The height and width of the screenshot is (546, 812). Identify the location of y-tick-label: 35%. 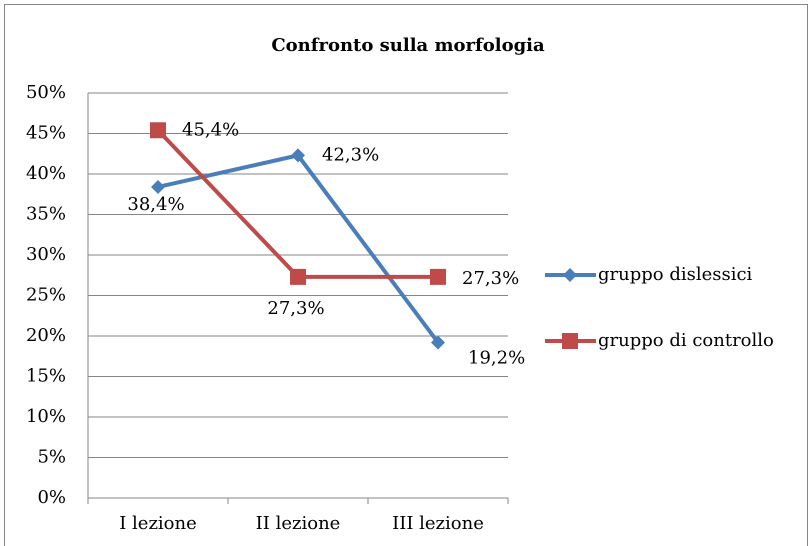
(46, 214).